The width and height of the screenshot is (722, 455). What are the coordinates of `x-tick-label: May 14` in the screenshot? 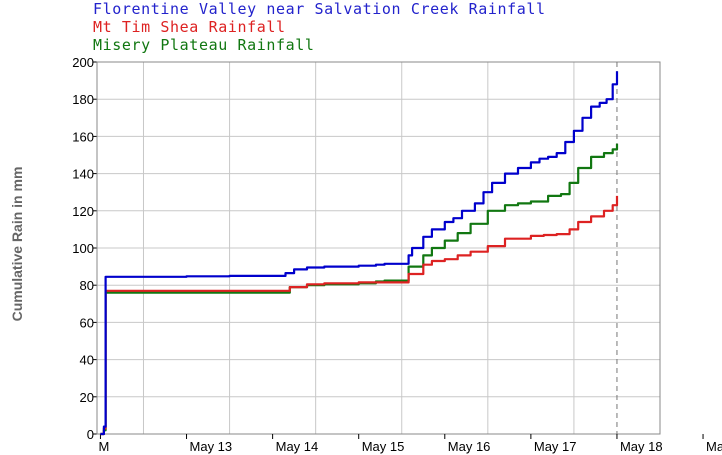 It's located at (297, 446).